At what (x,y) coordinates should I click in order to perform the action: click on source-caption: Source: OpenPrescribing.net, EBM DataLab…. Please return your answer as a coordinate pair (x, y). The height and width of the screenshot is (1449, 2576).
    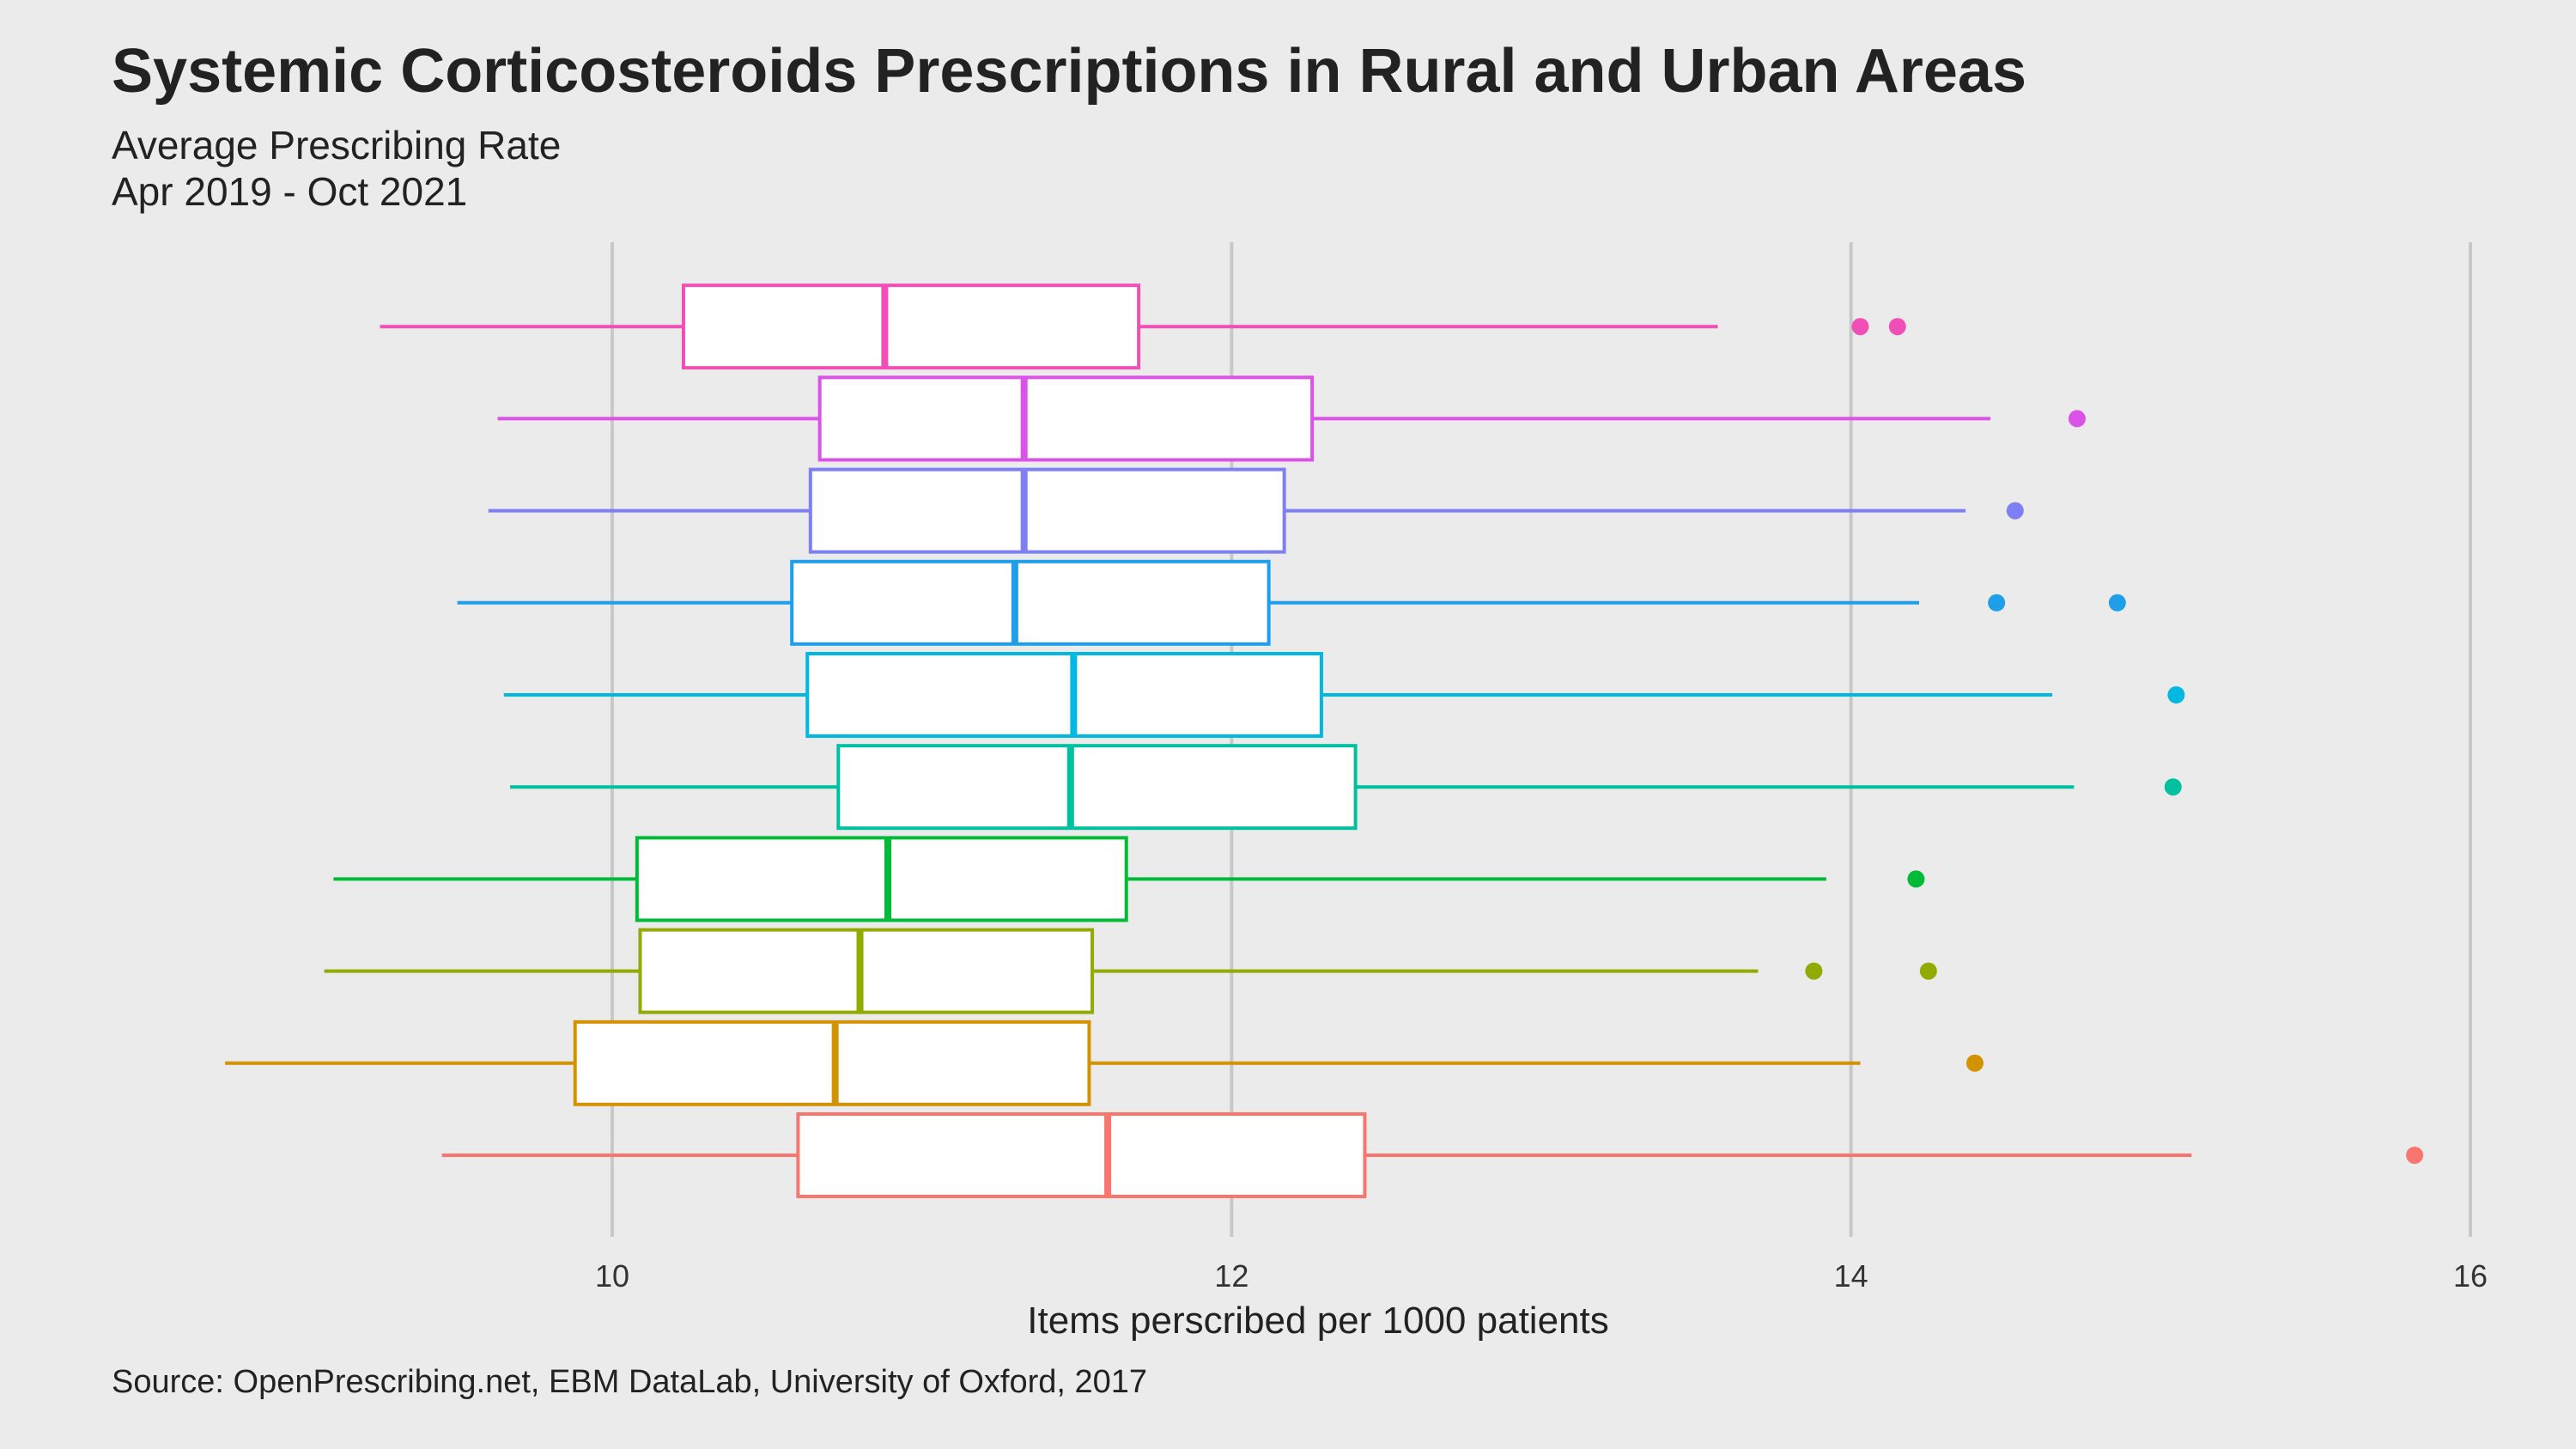
    Looking at the image, I should click on (630, 1382).